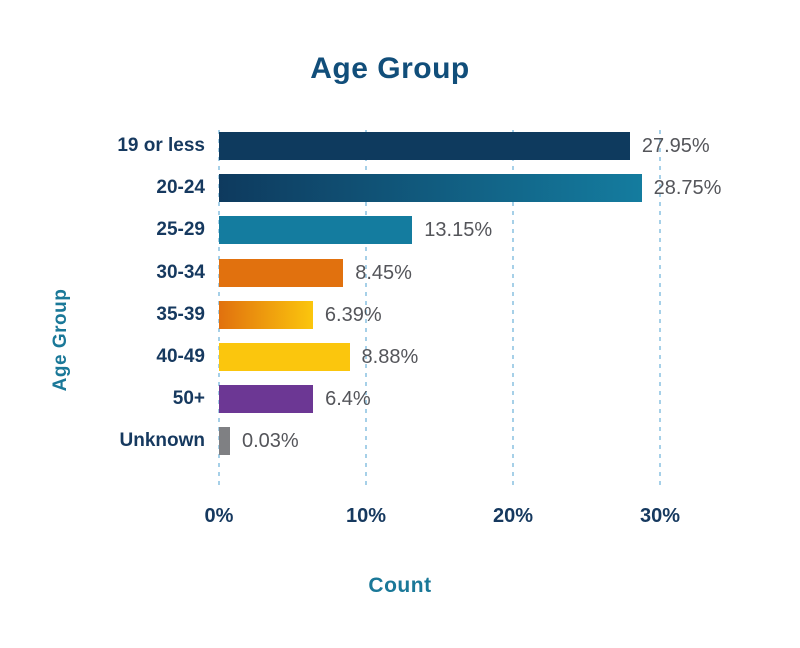 The height and width of the screenshot is (648, 800). Describe the element at coordinates (162, 441) in the screenshot. I see `category-label: Unknown` at that location.